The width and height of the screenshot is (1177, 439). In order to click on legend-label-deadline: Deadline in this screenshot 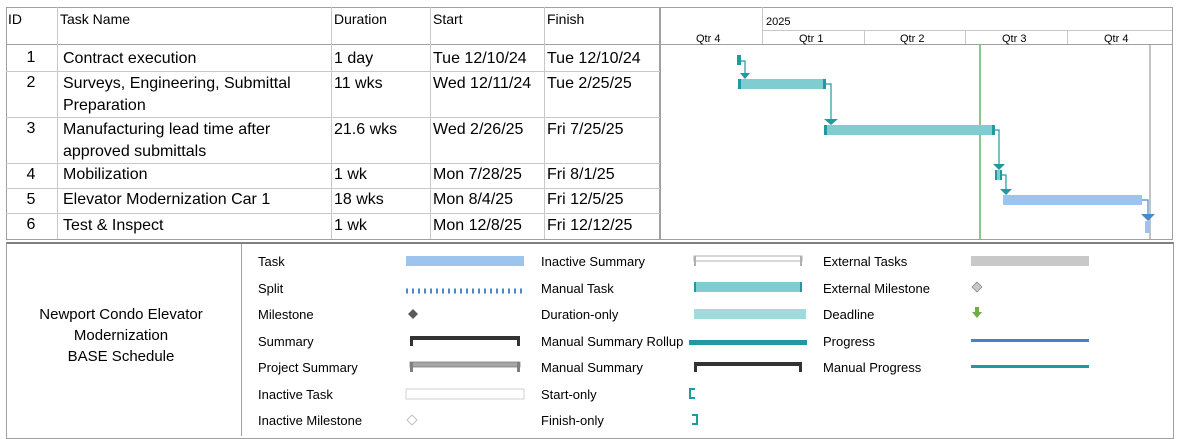, I will do `click(849, 314)`.